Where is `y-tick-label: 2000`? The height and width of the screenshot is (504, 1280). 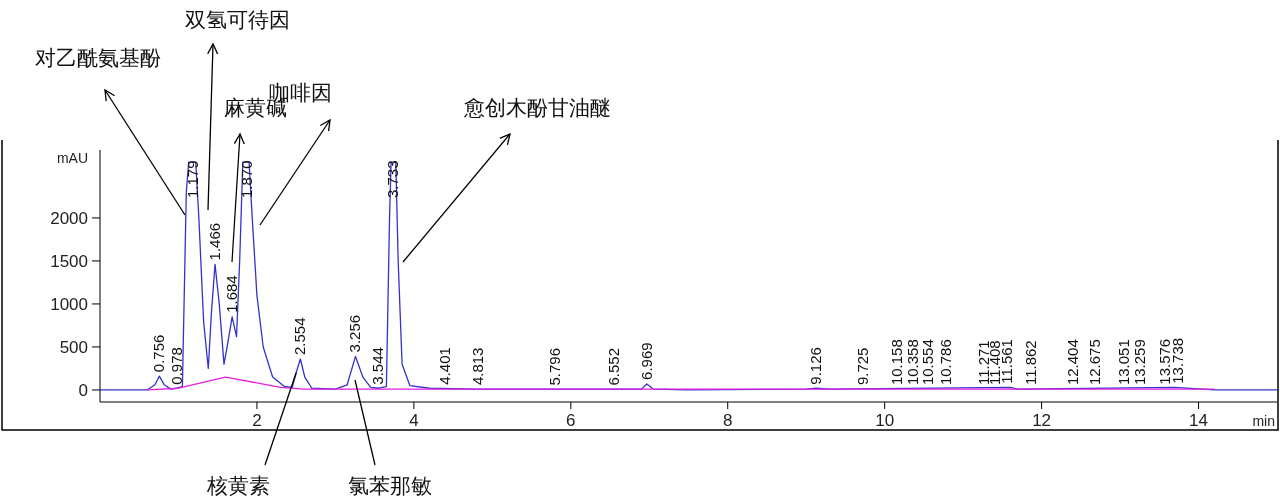 y-tick-label: 2000 is located at coordinates (69, 218).